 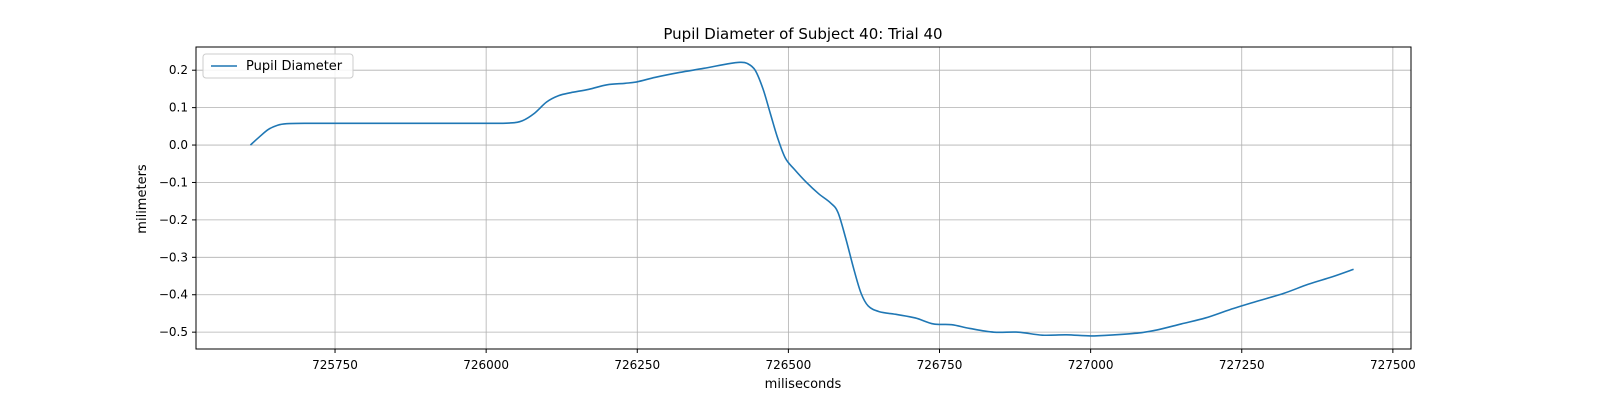 I want to click on y-axis-label: milimeters, so click(x=142, y=199).